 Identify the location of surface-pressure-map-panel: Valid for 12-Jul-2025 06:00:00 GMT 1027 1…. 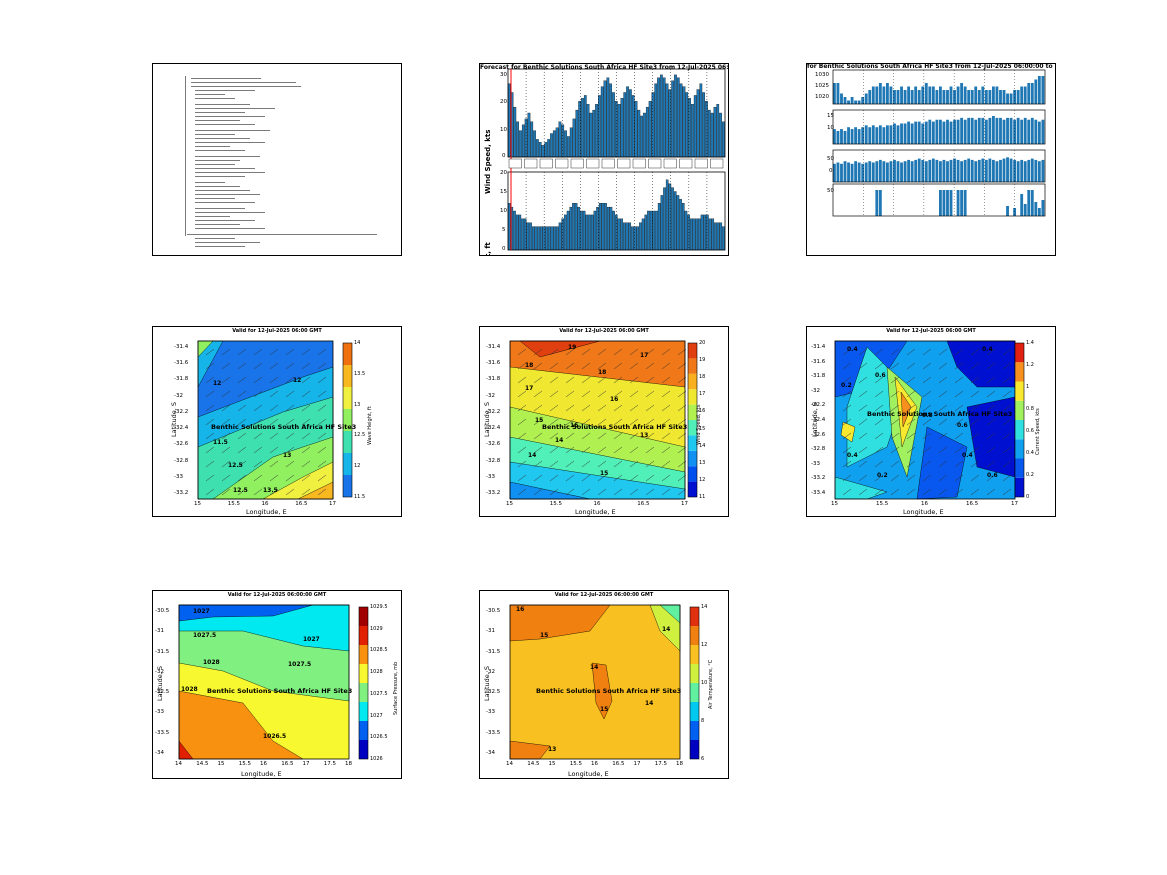
(277, 684).